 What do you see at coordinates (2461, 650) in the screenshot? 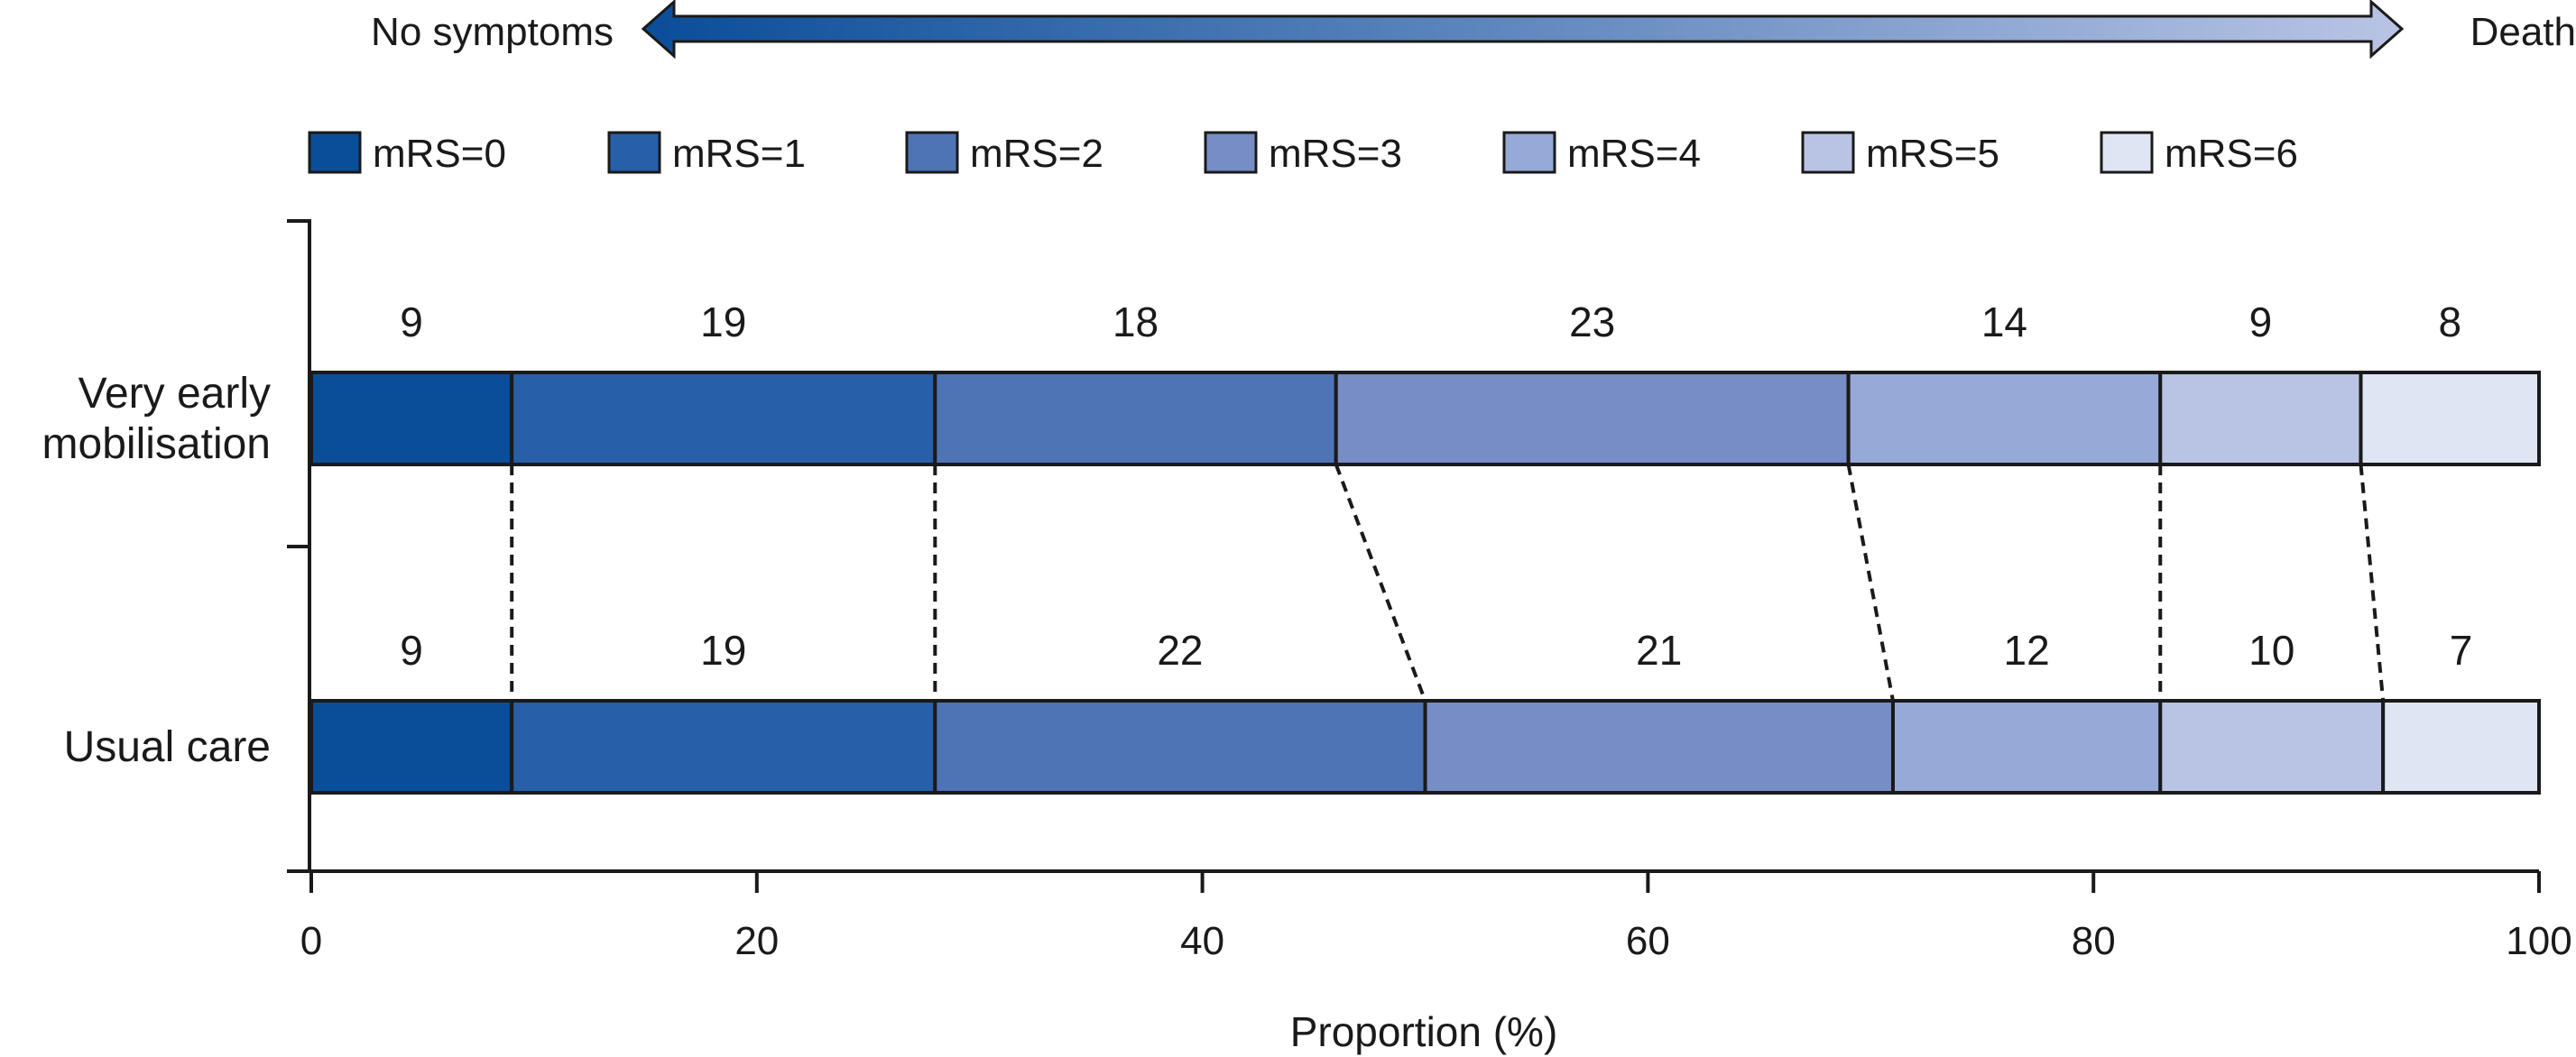
I see `data-label: 7` at bounding box center [2461, 650].